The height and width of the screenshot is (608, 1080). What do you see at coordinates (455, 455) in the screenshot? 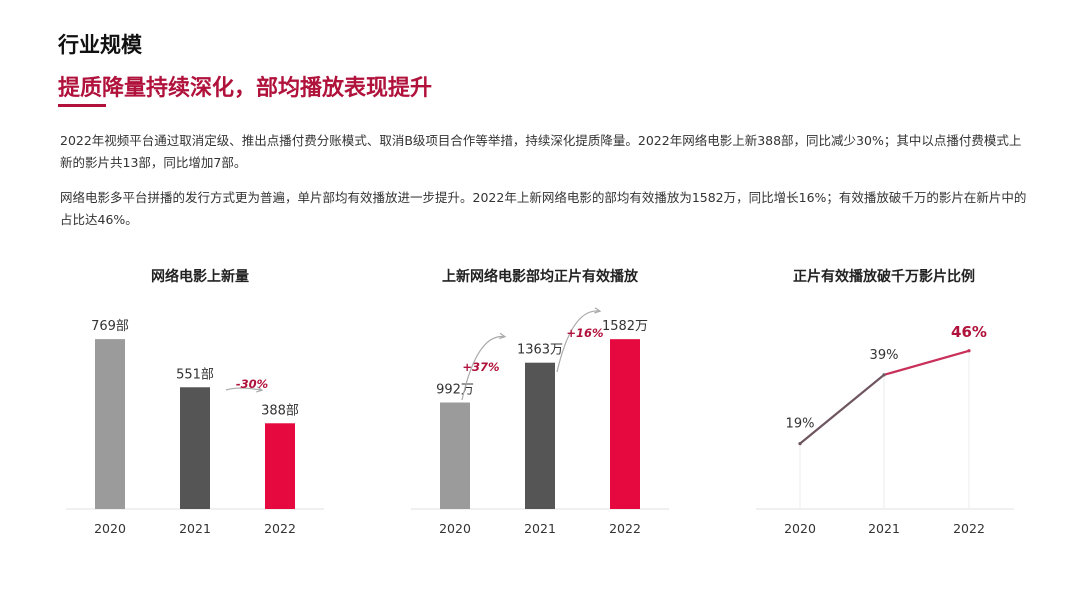
I see `chart2-bar-2020` at bounding box center [455, 455].